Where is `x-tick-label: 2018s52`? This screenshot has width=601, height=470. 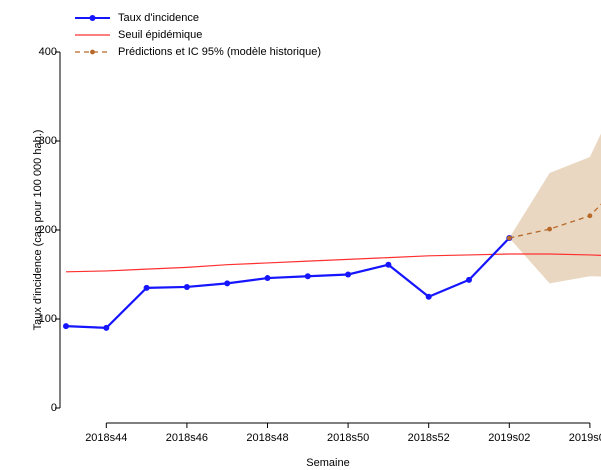 x-tick-label: 2018s52 is located at coordinates (429, 438).